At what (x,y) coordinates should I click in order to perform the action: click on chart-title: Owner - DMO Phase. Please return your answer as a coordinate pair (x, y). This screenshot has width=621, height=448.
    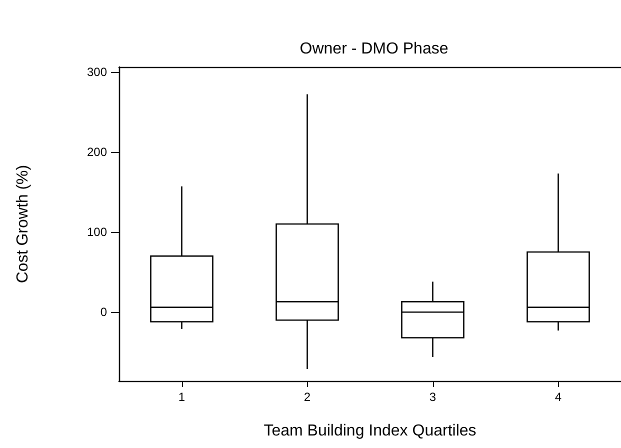
    Looking at the image, I should click on (374, 49).